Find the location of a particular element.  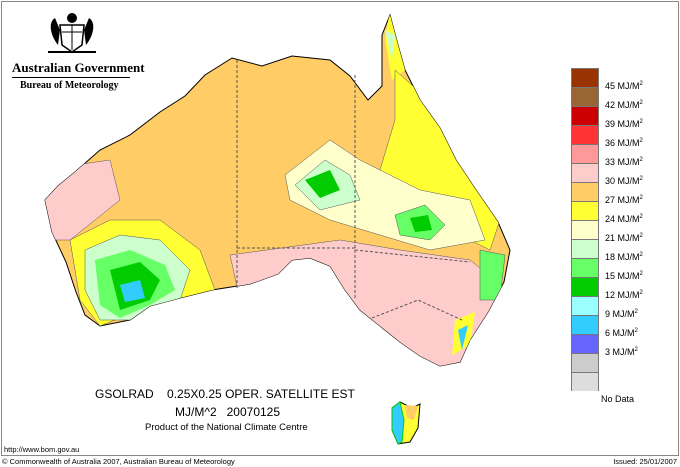

legend-label: 24 MJ/M2 is located at coordinates (624, 219).